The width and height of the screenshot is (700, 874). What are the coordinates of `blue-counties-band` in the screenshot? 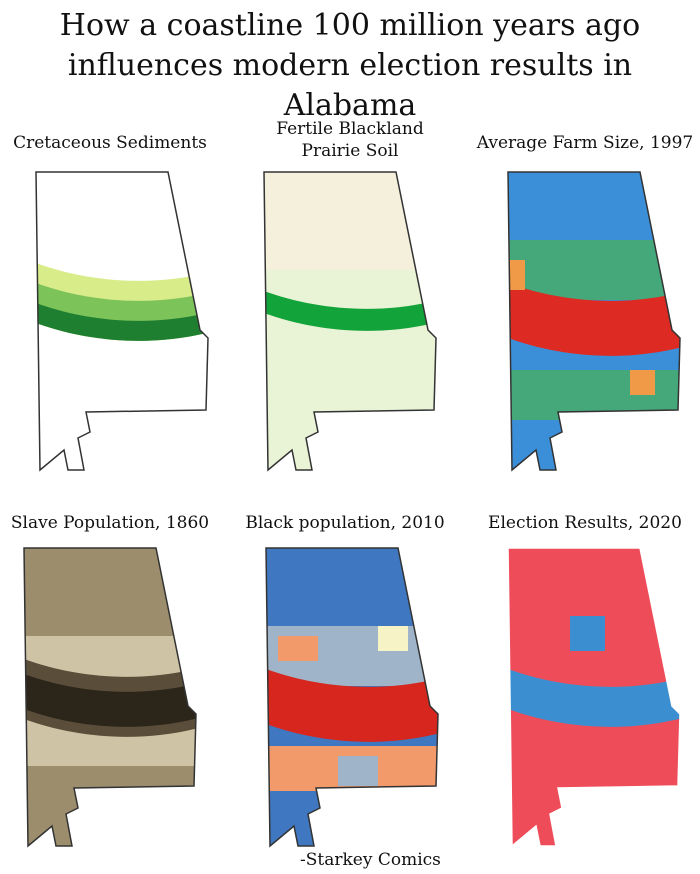 It's located at (594, 696).